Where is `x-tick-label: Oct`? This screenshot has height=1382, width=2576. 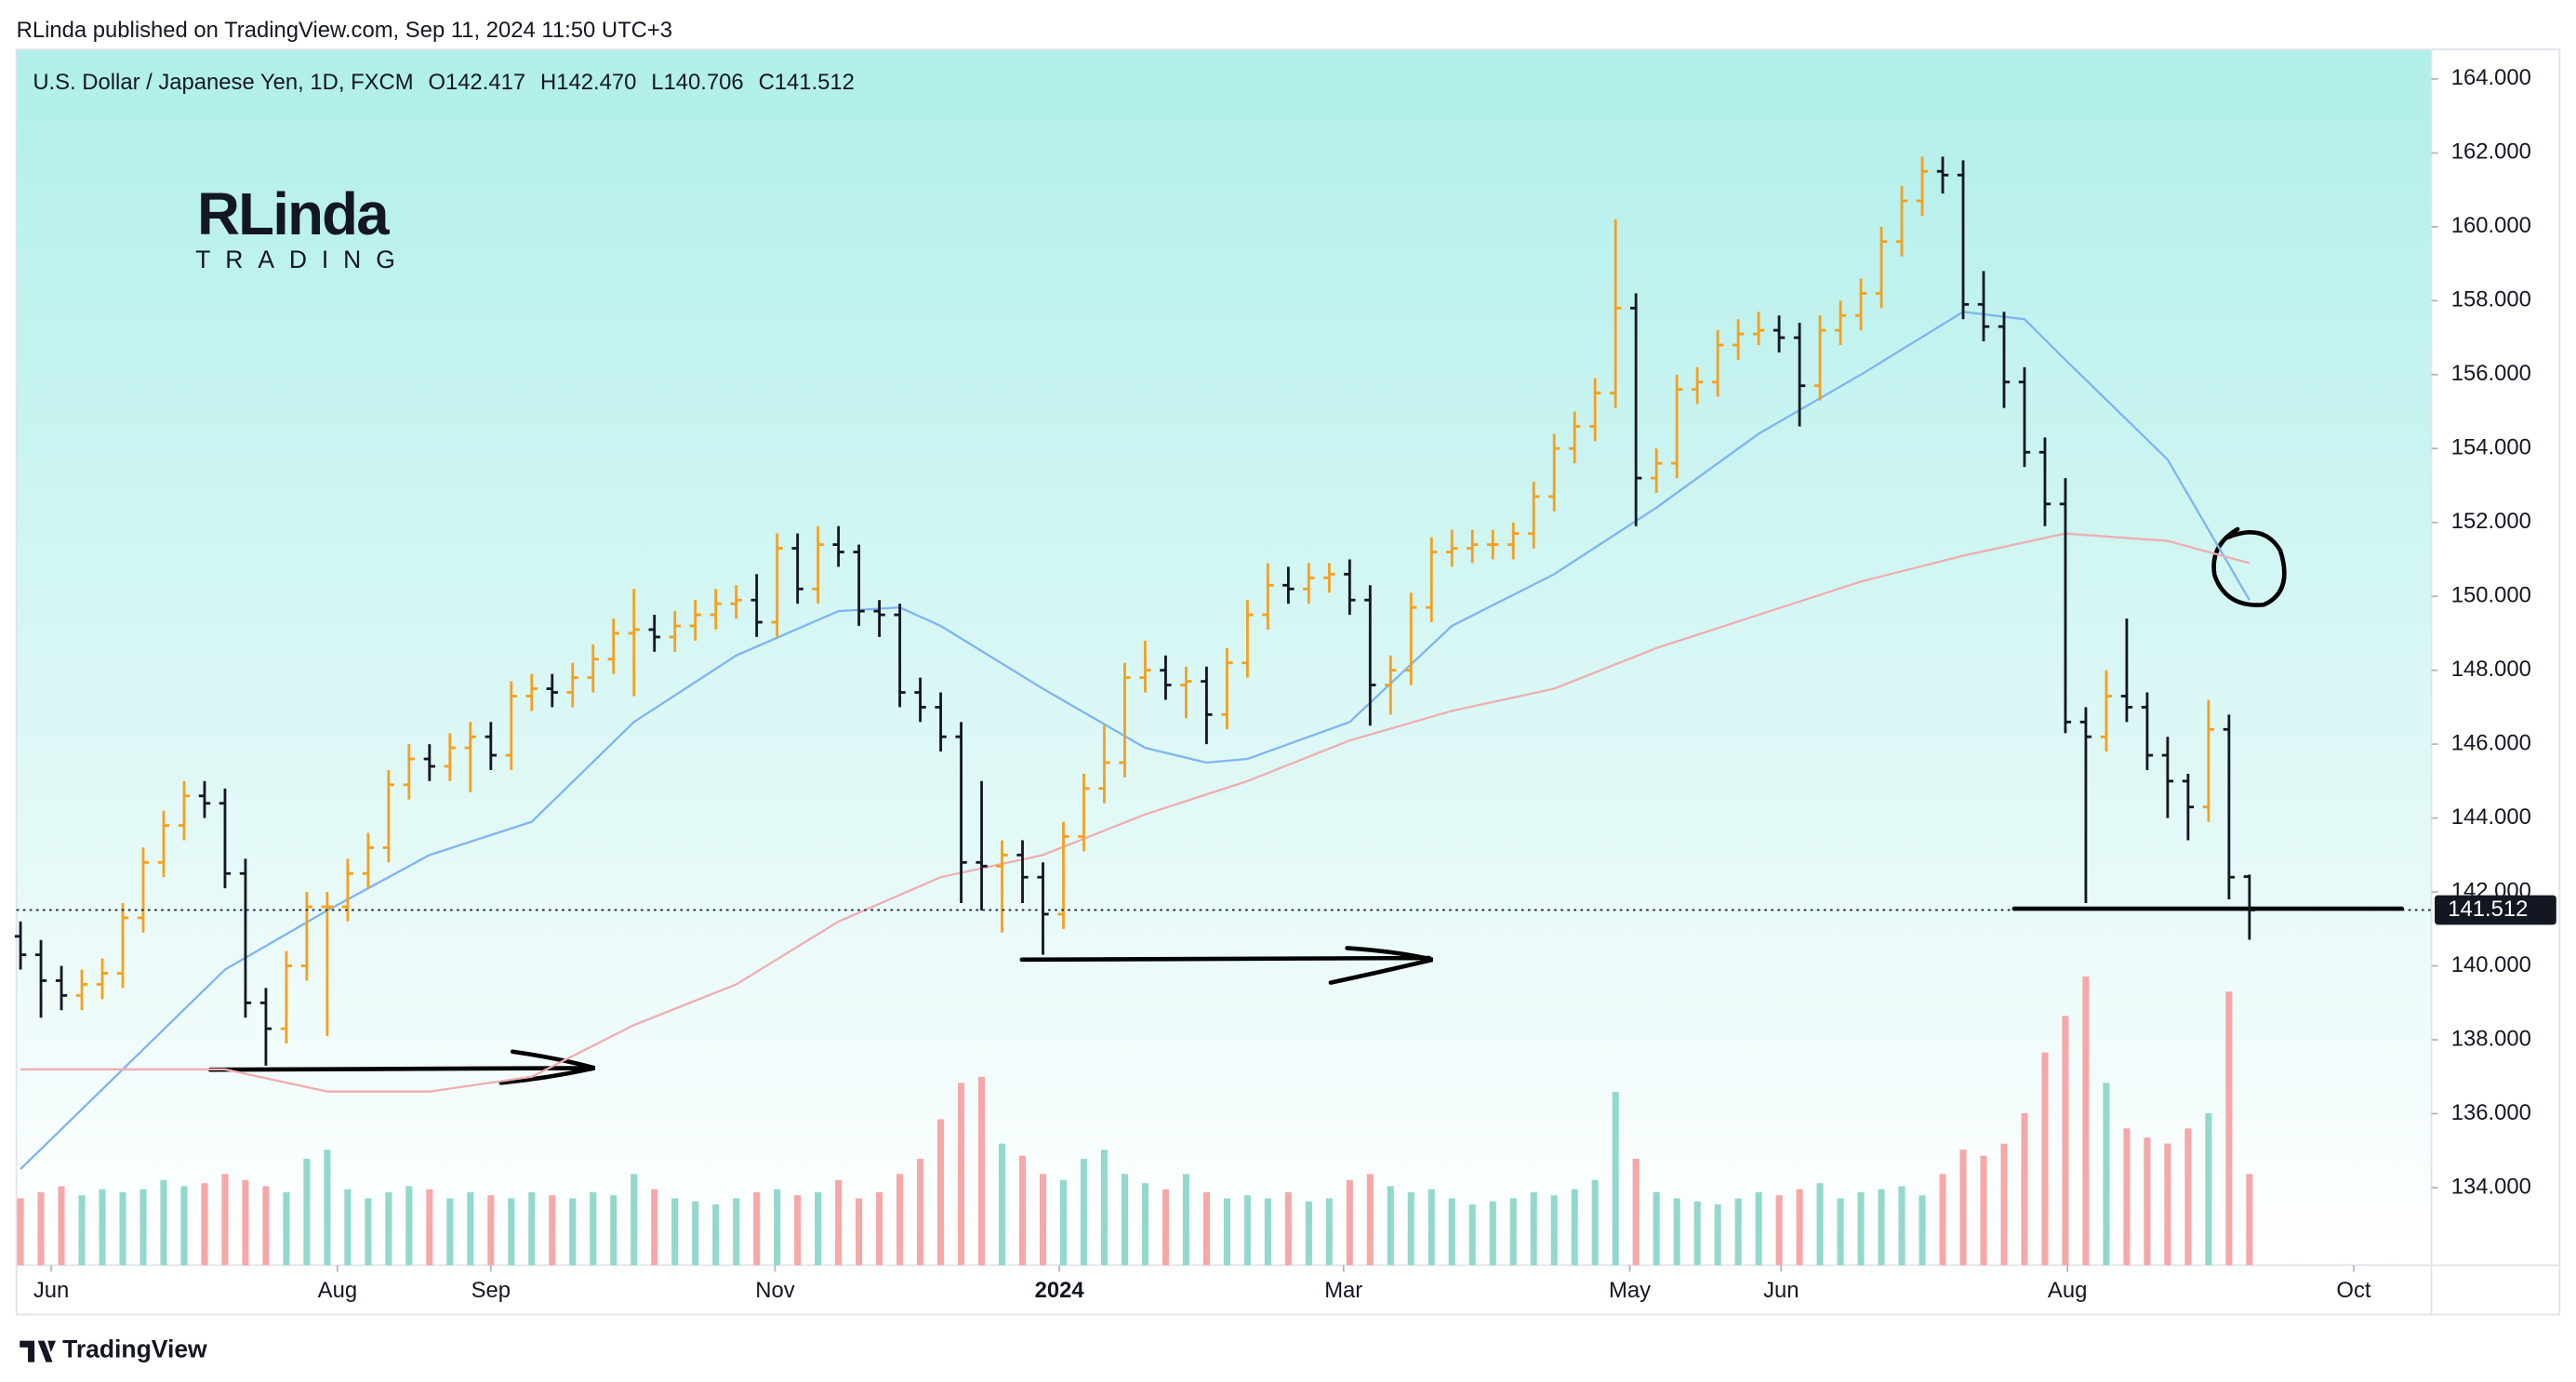 x-tick-label: Oct is located at coordinates (2353, 1291).